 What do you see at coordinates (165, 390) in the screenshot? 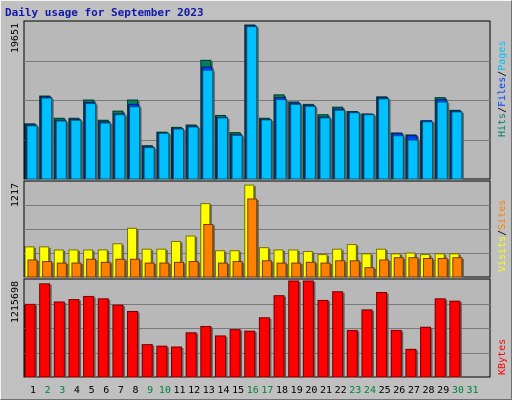
I see `day-label-10: 10` at bounding box center [165, 390].